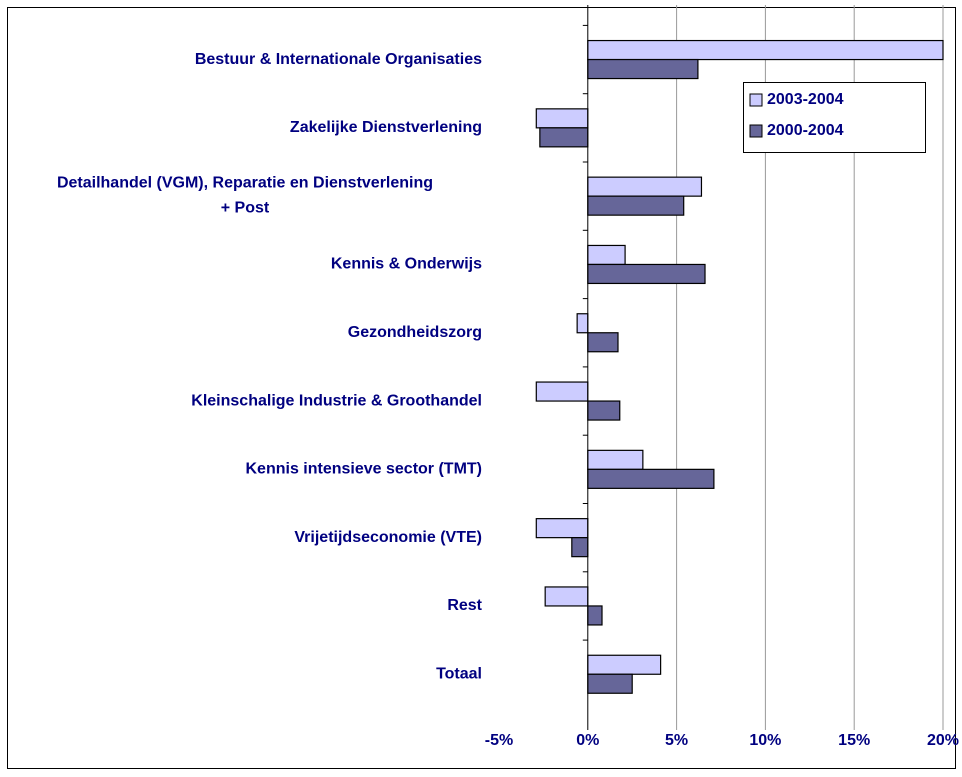 This screenshot has width=962, height=777. What do you see at coordinates (415, 332) in the screenshot?
I see `category-label: Gezondheidszorg` at bounding box center [415, 332].